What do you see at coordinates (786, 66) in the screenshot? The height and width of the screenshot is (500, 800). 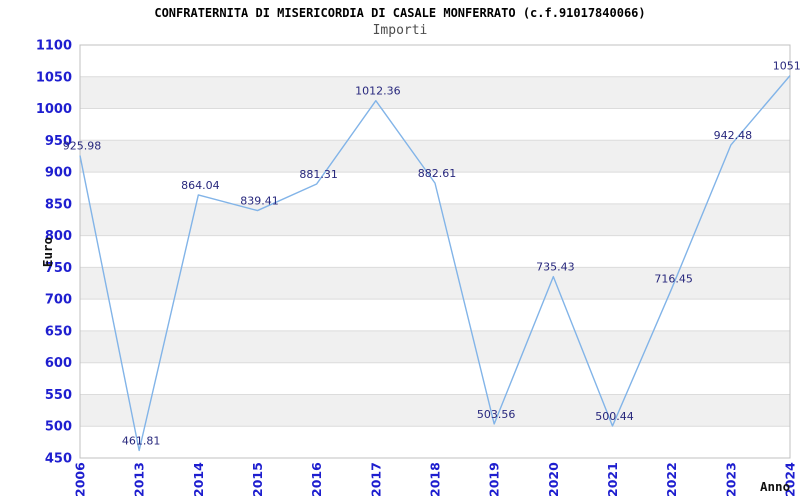 I see `data-point-label: 1051.8` at bounding box center [786, 66].